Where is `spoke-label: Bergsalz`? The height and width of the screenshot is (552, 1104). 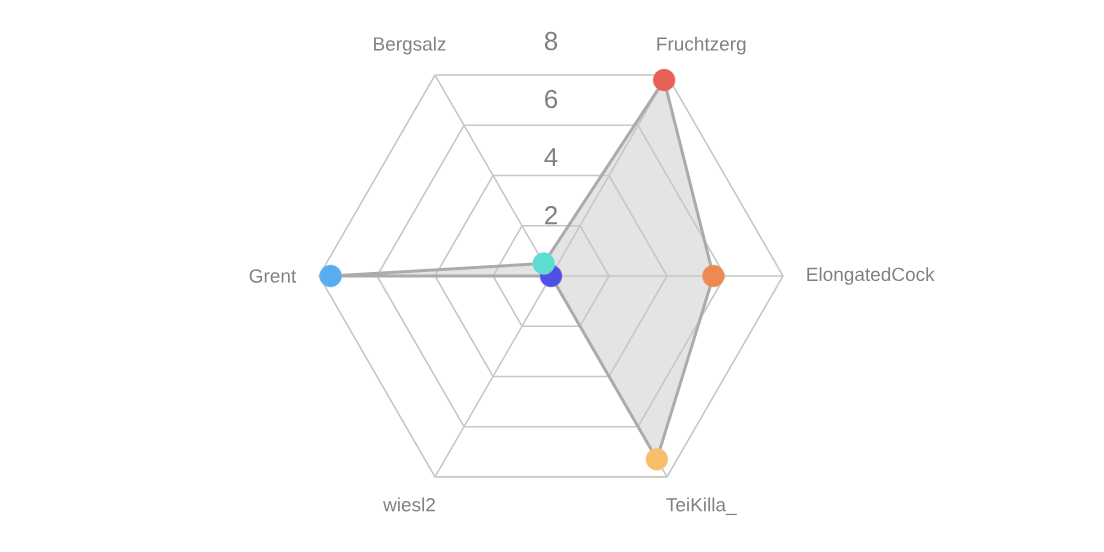 spoke-label: Bergsalz is located at coordinates (410, 45).